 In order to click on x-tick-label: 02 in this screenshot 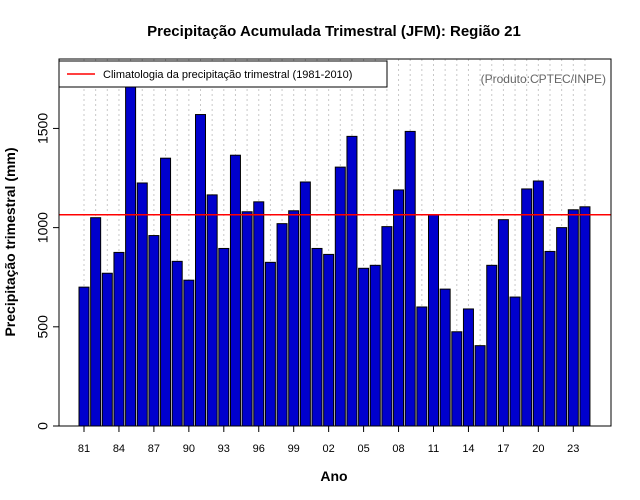, I will do `click(329, 449)`.